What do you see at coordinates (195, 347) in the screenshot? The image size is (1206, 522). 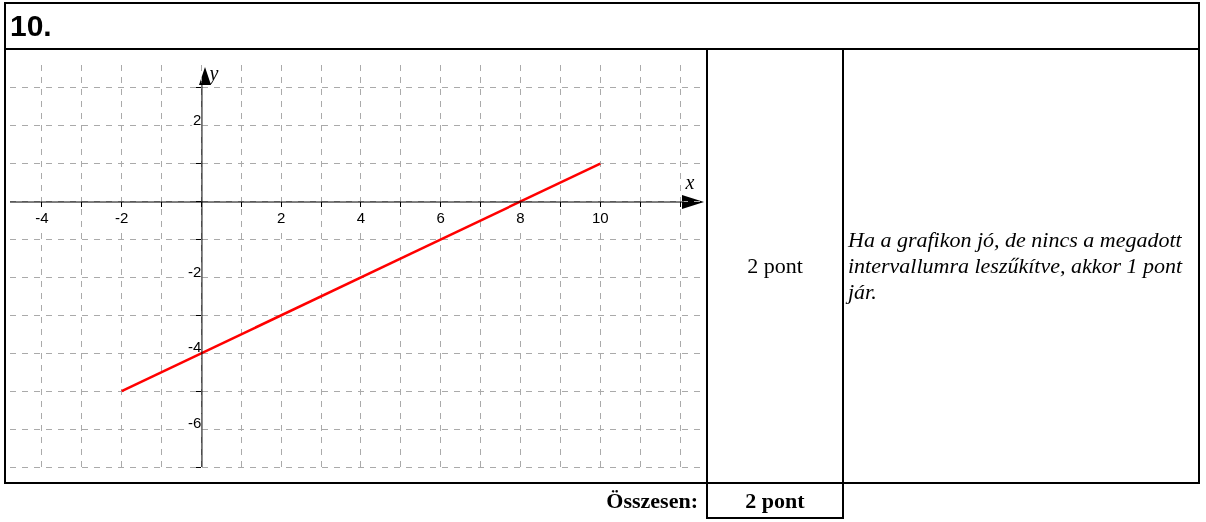 I see `y-tick-label: -4` at bounding box center [195, 347].